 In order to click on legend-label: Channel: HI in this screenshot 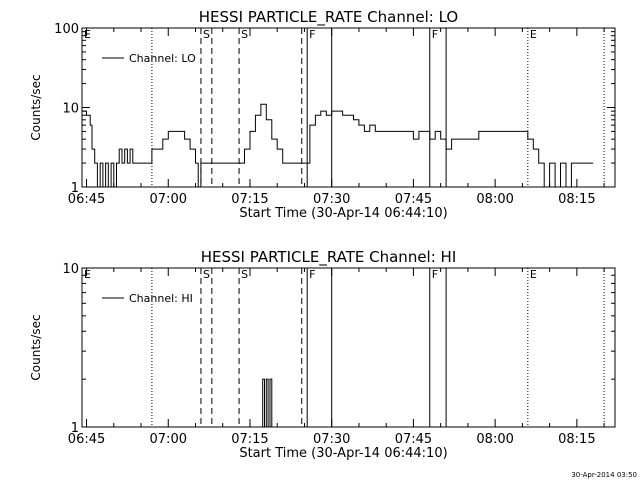, I will do `click(161, 298)`.